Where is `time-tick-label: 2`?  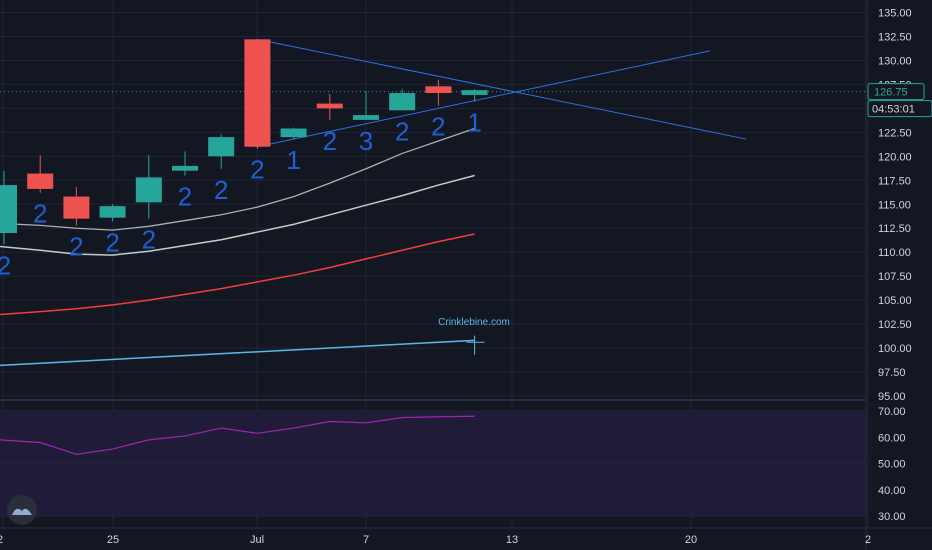
time-tick-label: 2 is located at coordinates (868, 540).